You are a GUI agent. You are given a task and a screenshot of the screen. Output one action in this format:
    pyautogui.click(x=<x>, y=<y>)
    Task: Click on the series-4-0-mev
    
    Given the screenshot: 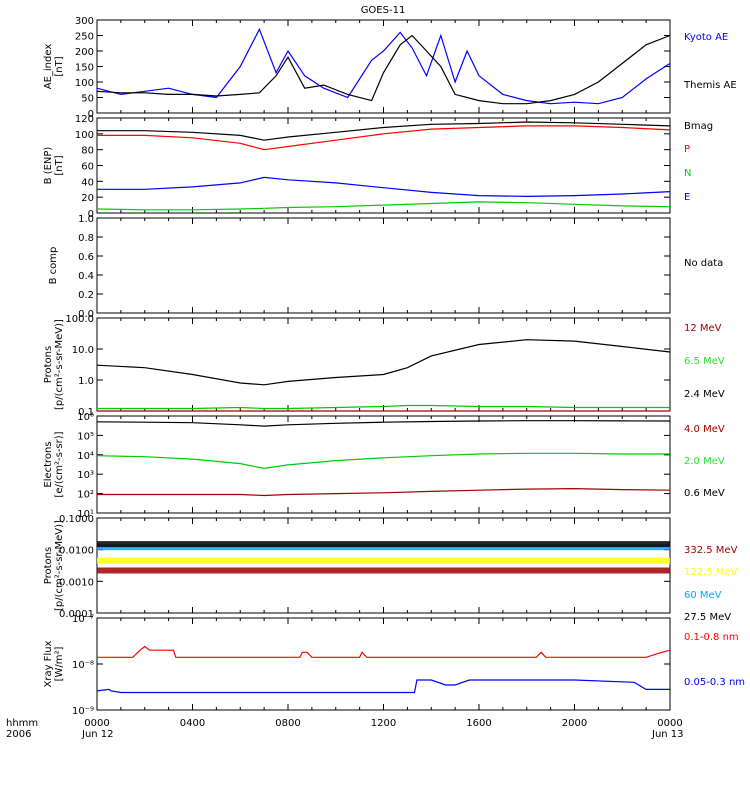 What is the action you would take?
    pyautogui.click(x=384, y=492)
    